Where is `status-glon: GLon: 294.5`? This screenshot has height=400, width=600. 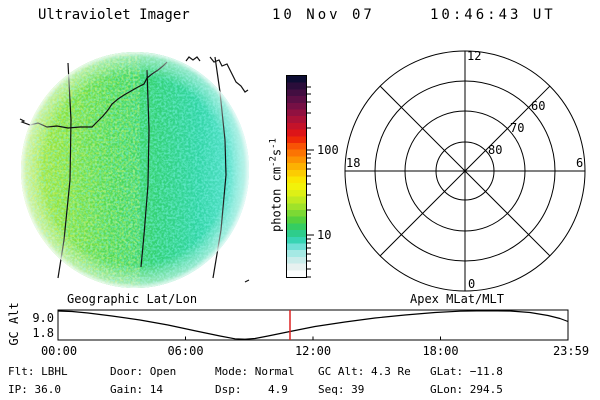
status-glon: GLon: 294.5 is located at coordinates (466, 389).